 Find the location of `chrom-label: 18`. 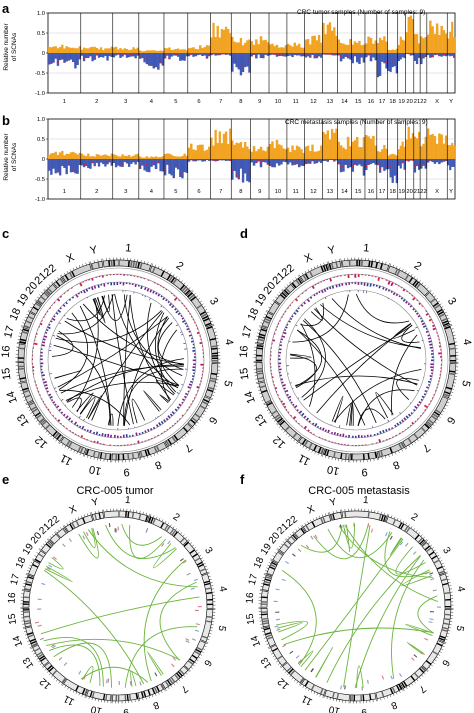

chrom-label: 18 is located at coordinates (392, 102).